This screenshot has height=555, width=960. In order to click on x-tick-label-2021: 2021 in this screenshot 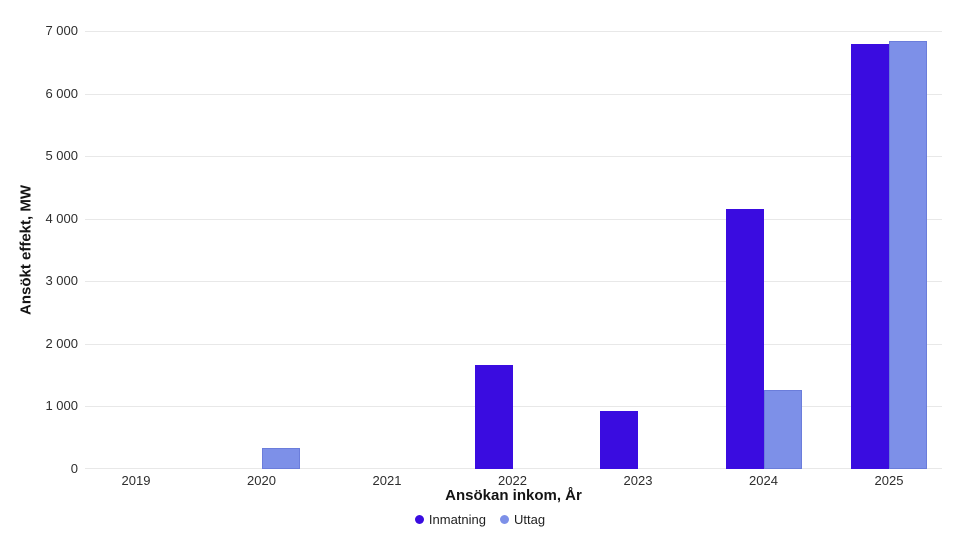, I will do `click(387, 480)`.